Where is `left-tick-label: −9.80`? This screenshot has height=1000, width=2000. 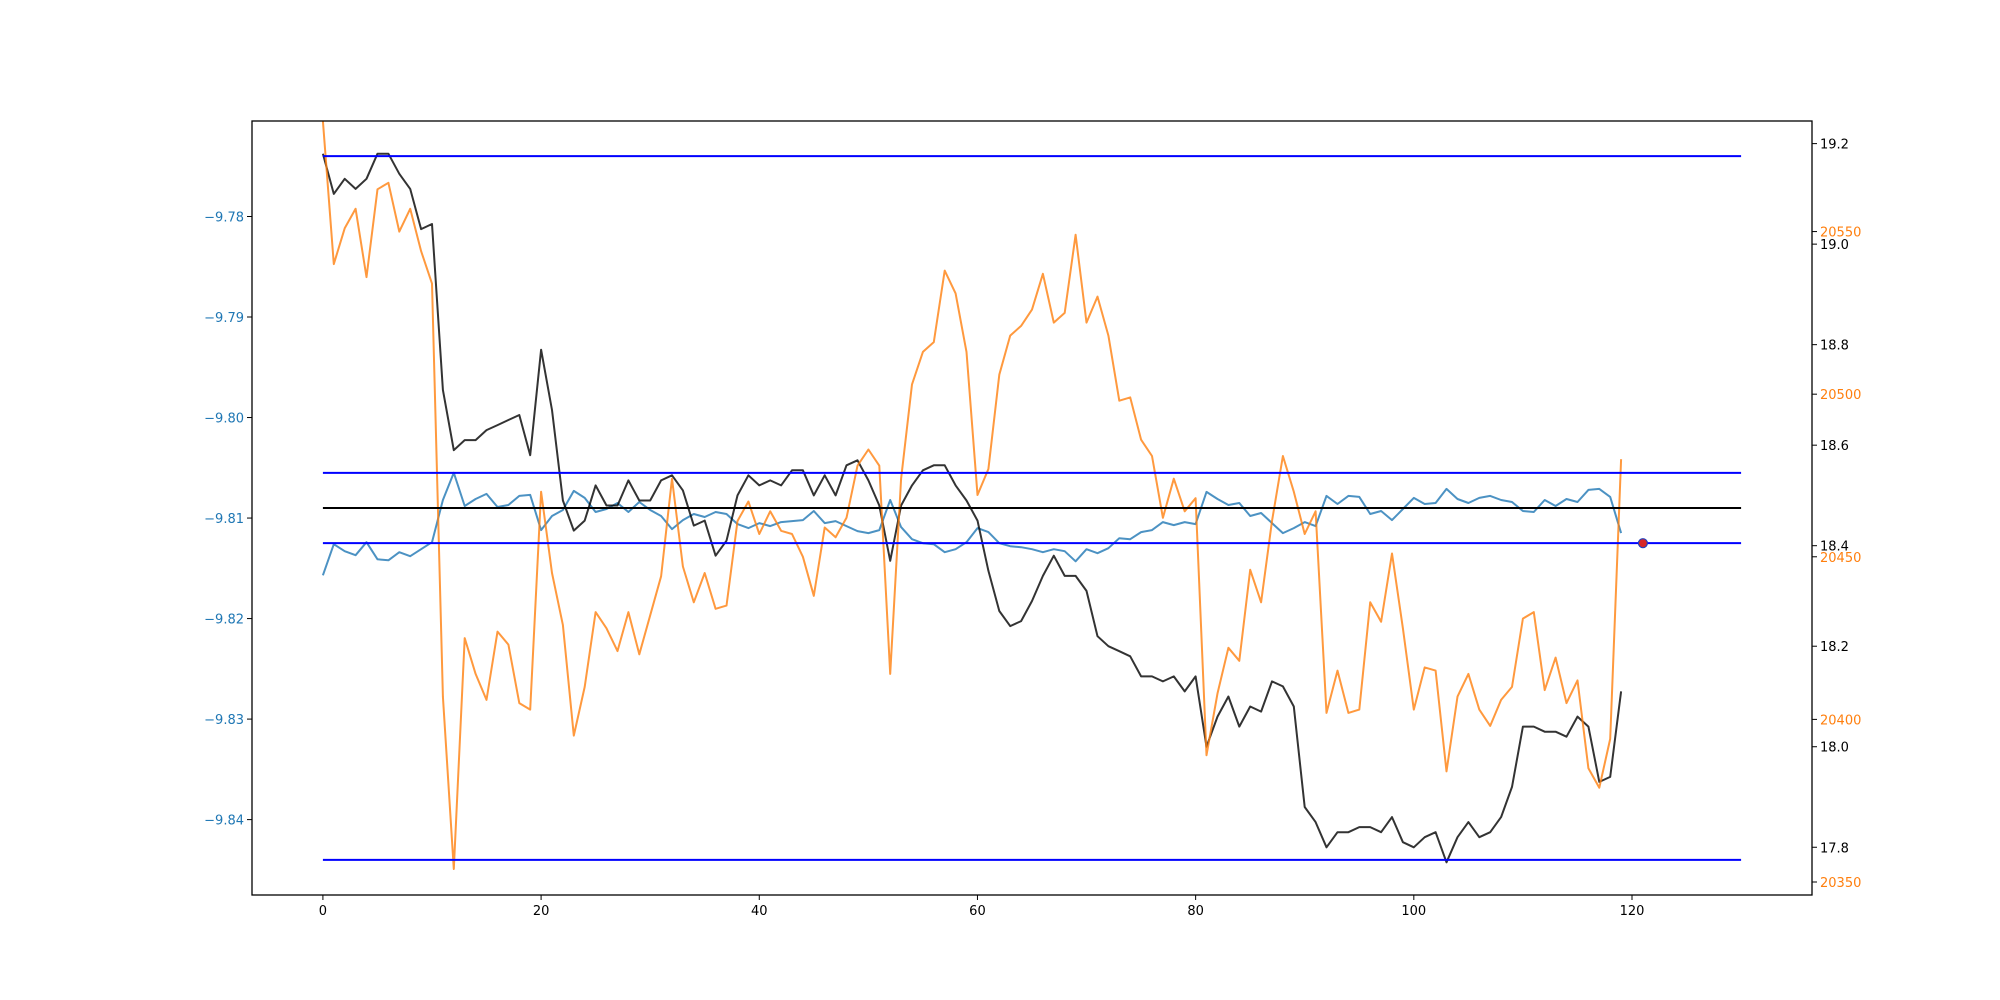
left-tick-label: −9.80 is located at coordinates (224, 419).